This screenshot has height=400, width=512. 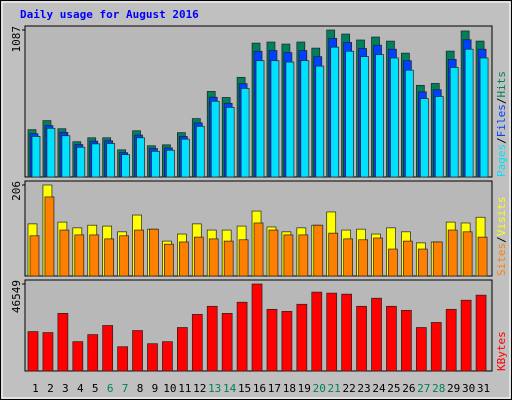 I want to click on x-tick-label: 17, so click(x=274, y=388).